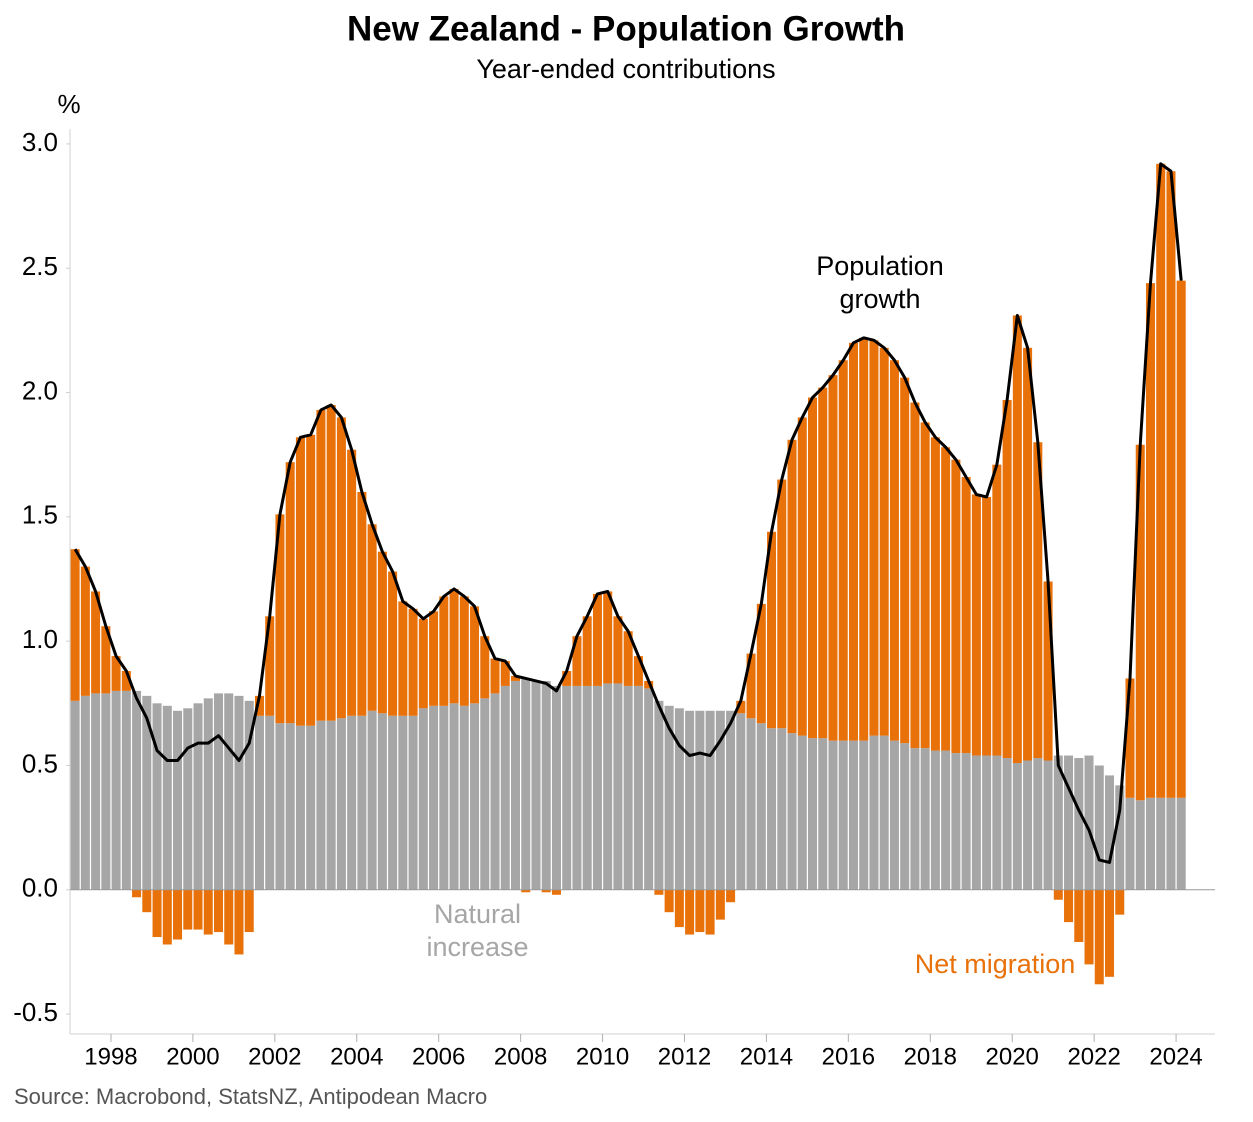 Image resolution: width=1253 pixels, height=1122 pixels. What do you see at coordinates (626, 28) in the screenshot?
I see `chart-title: New Zealand - Population Growth` at bounding box center [626, 28].